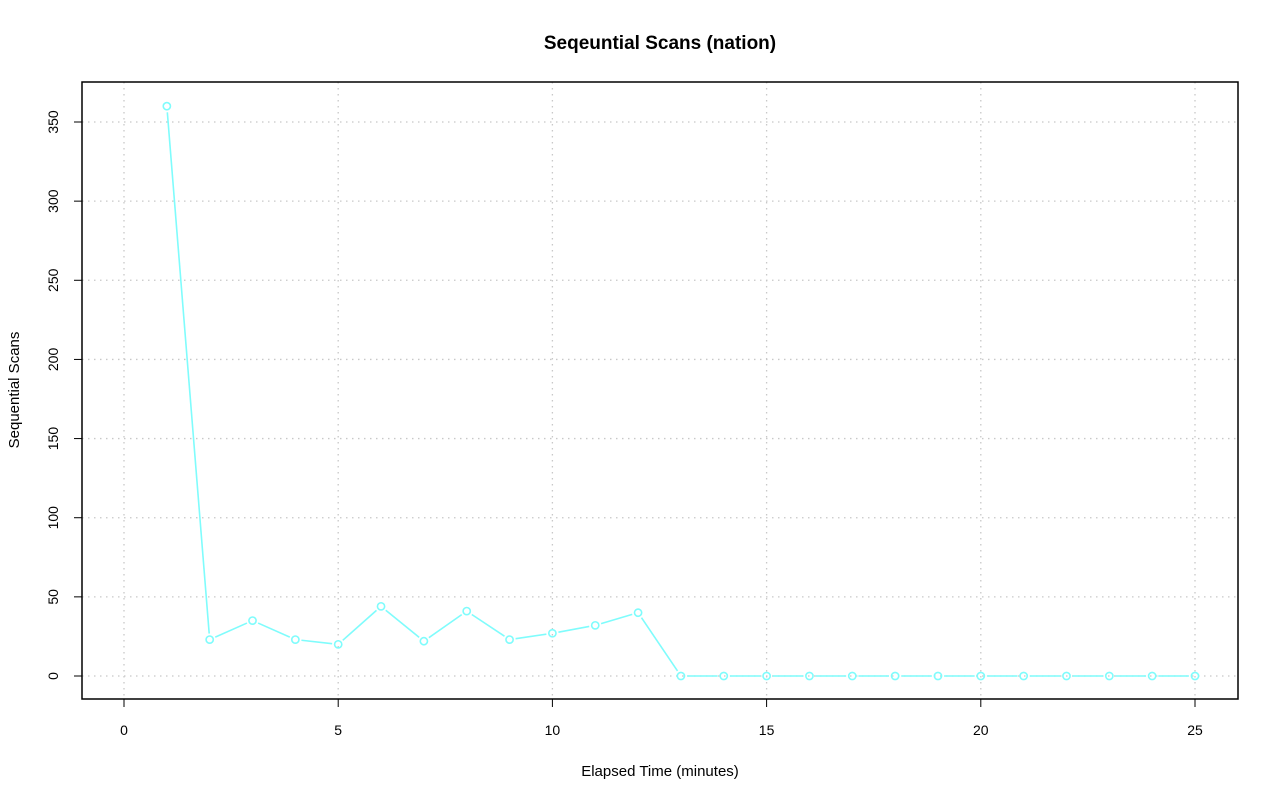 The height and width of the screenshot is (801, 1280). What do you see at coordinates (53, 280) in the screenshot?
I see `y-tick-label: 250` at bounding box center [53, 280].